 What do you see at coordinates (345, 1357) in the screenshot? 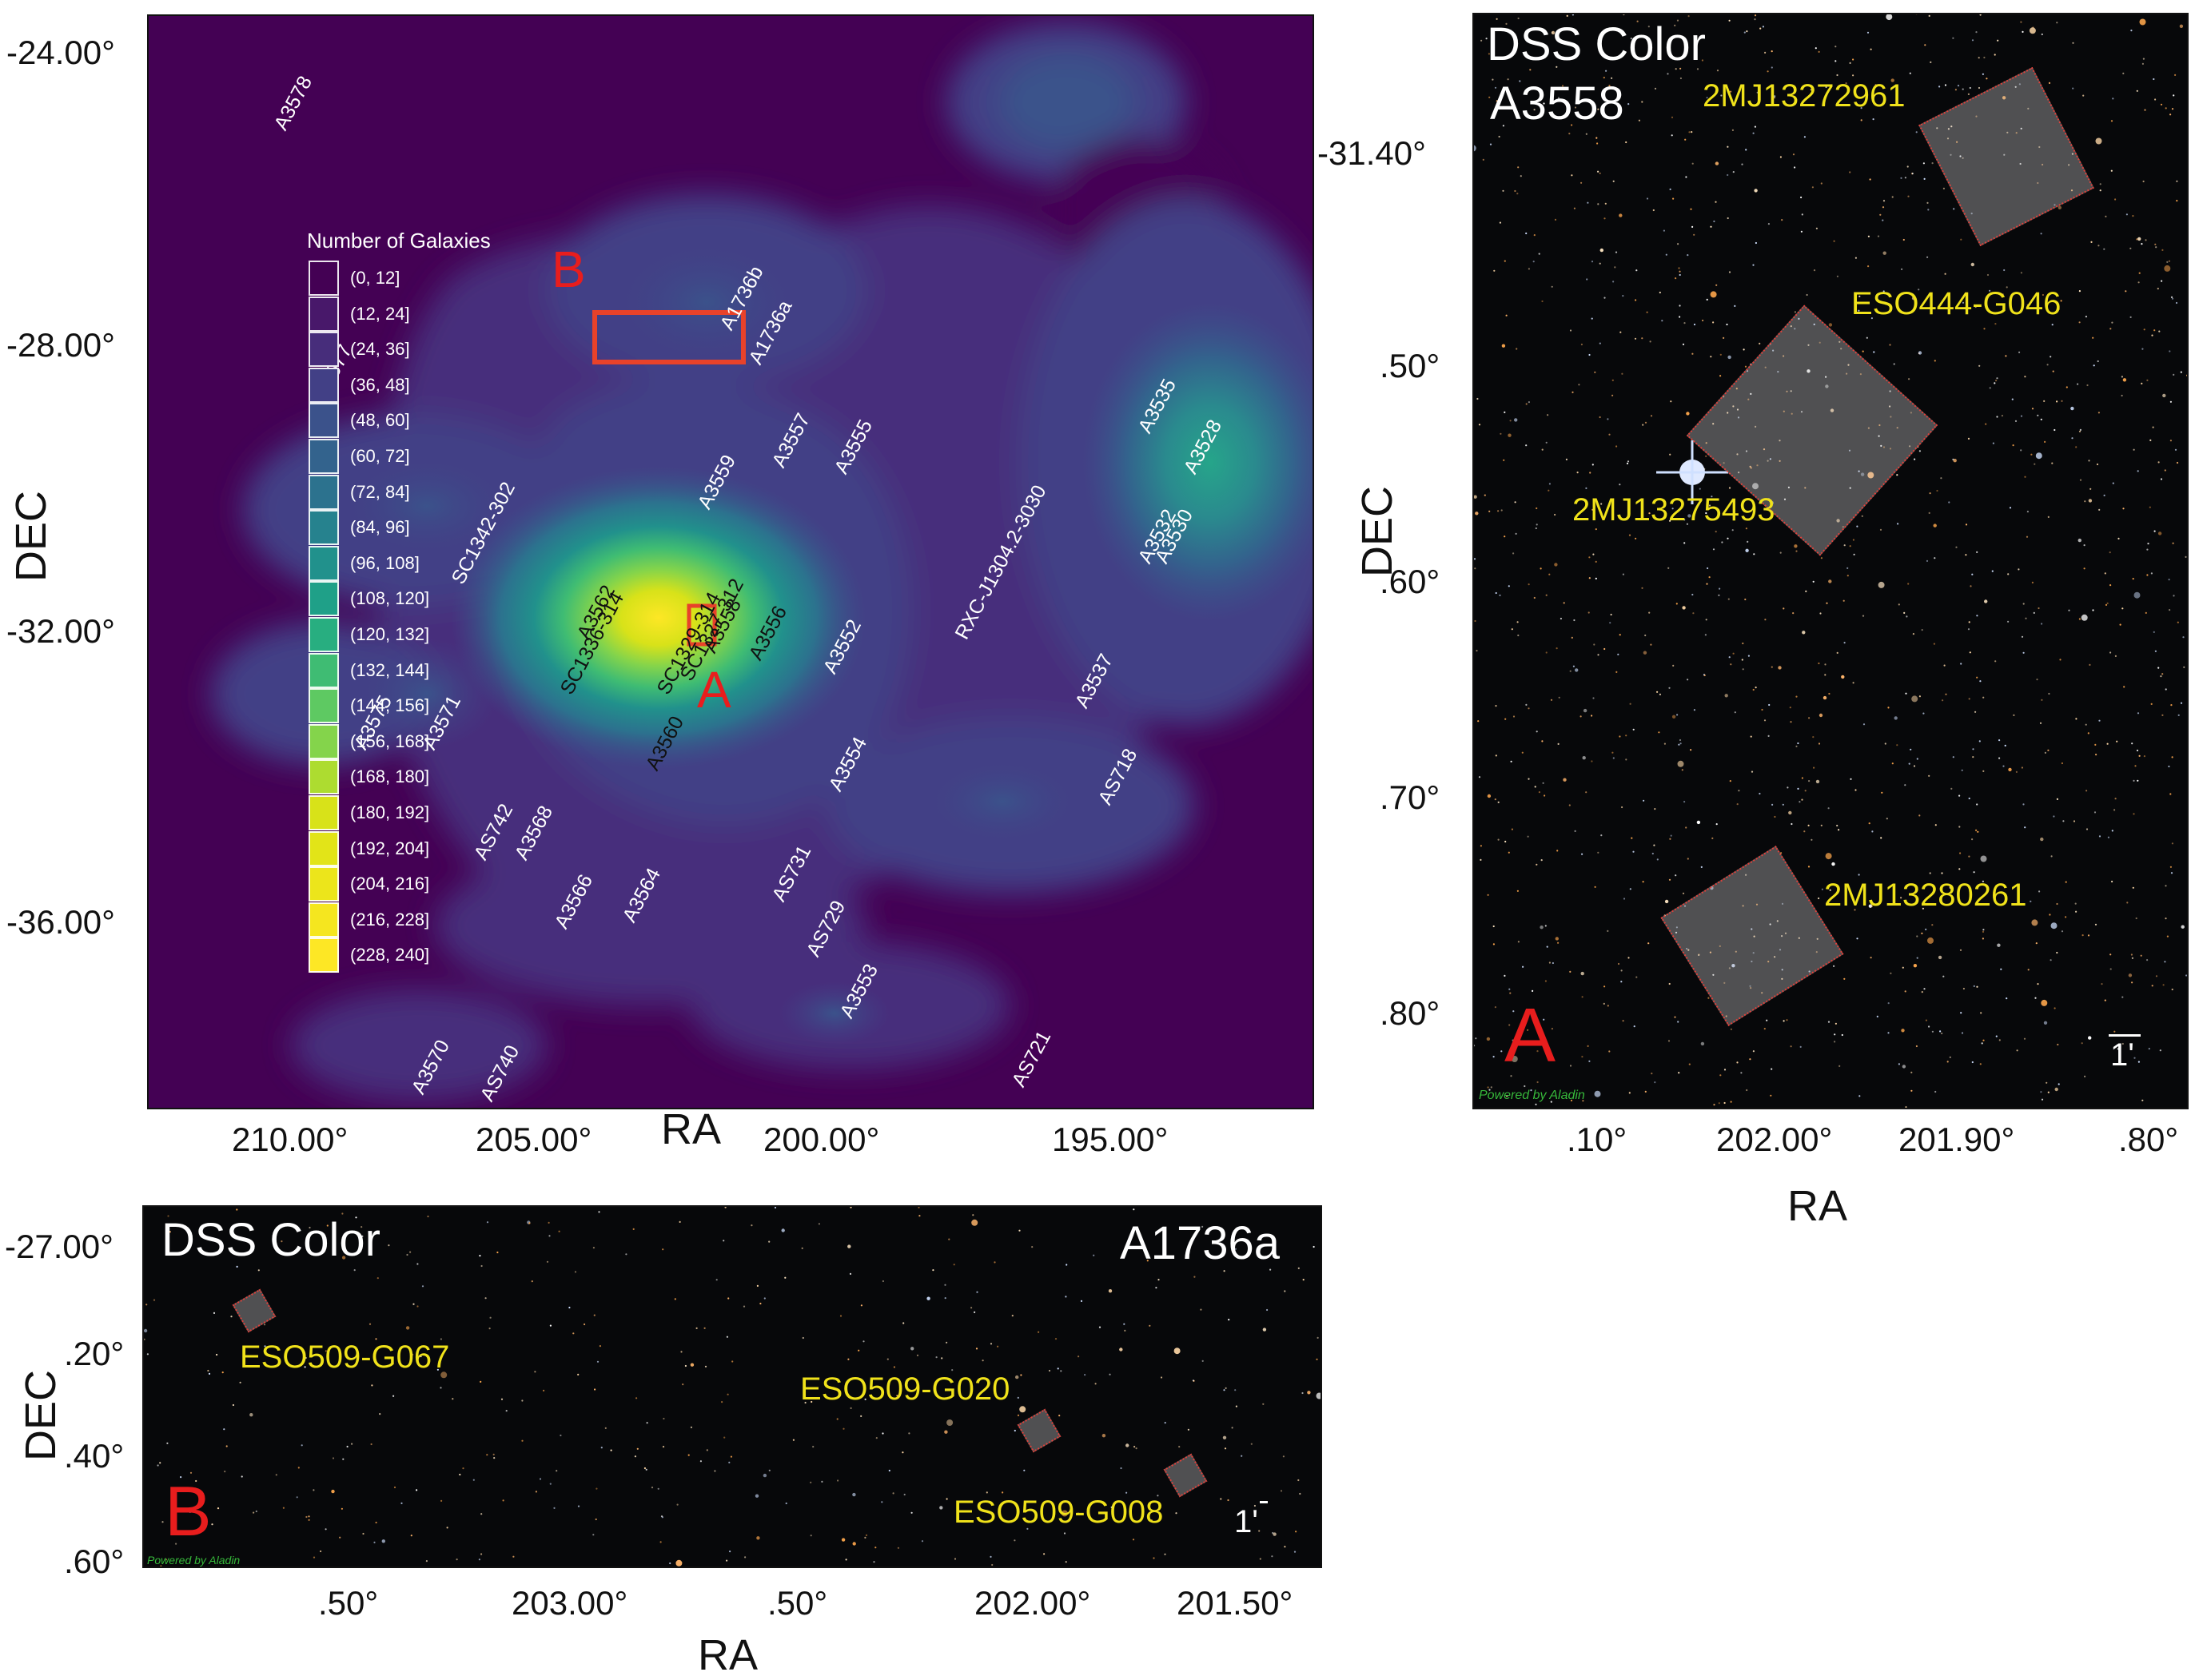
I see `galaxy-label: ESO509-G067` at bounding box center [345, 1357].